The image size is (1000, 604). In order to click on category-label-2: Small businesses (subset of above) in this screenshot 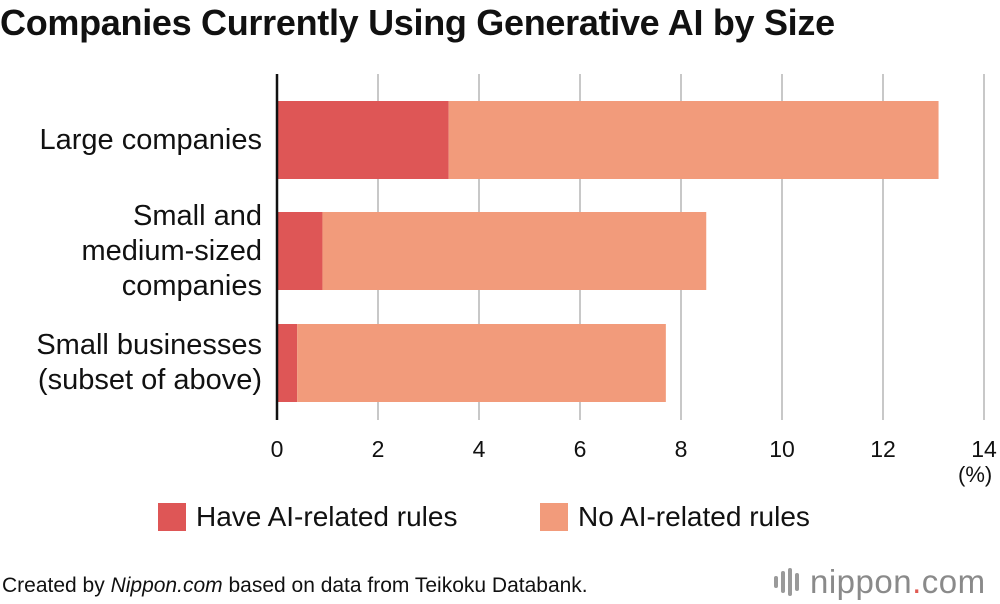, I will do `click(149, 362)`.